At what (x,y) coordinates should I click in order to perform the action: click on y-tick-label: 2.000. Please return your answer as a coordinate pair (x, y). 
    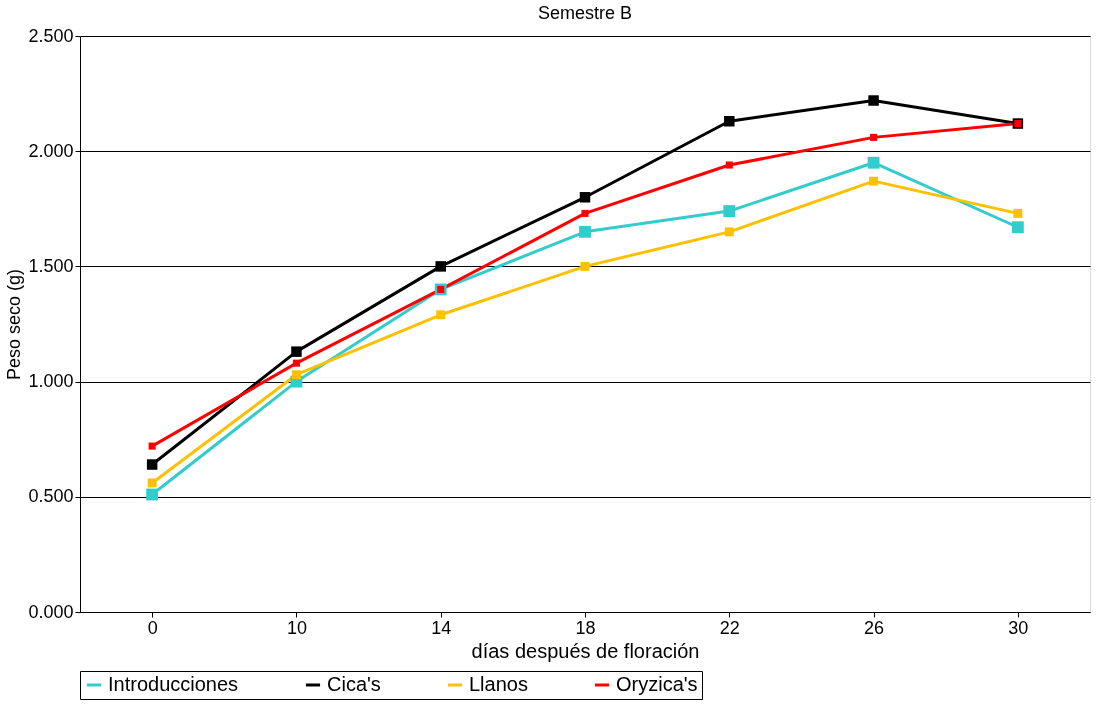
    Looking at the image, I should click on (51, 150).